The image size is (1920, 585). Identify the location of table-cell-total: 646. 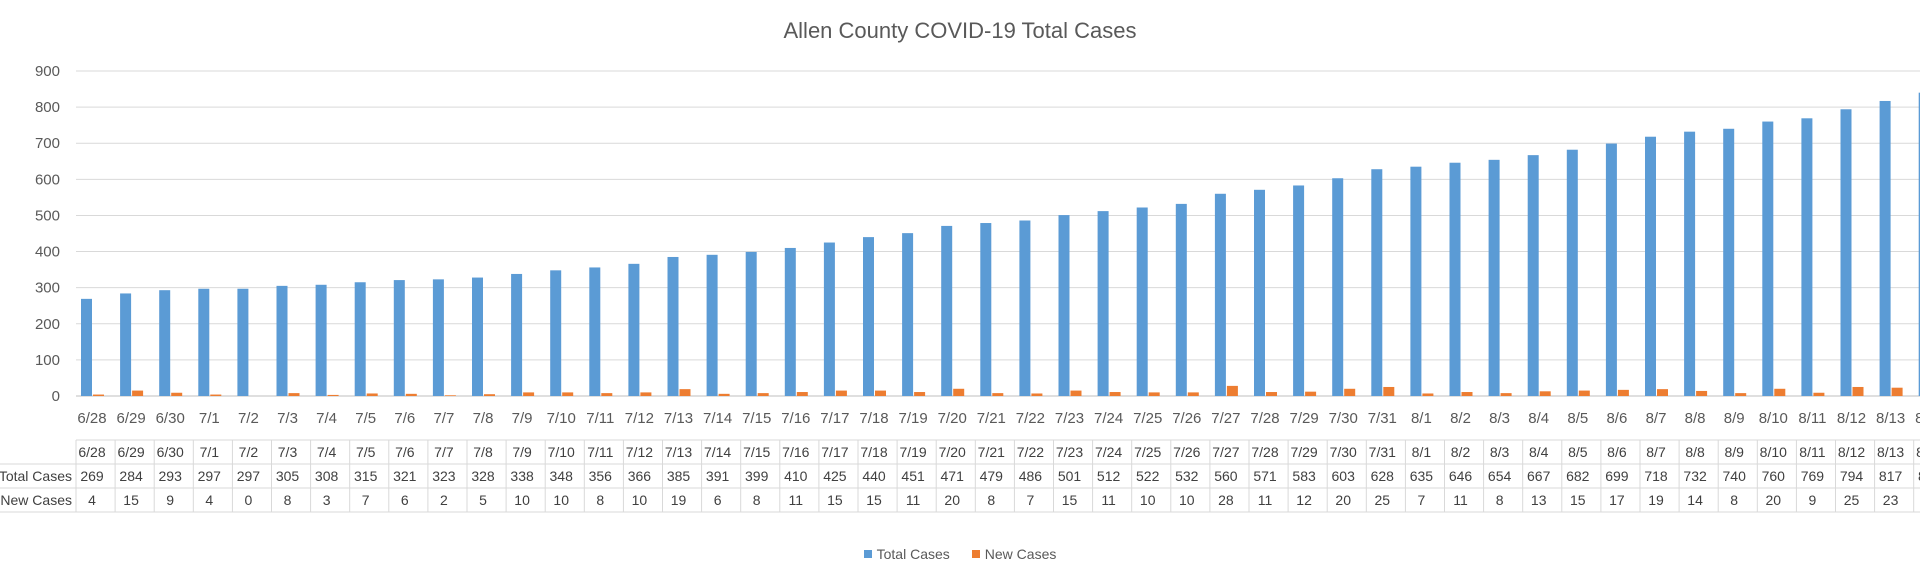
(1461, 476).